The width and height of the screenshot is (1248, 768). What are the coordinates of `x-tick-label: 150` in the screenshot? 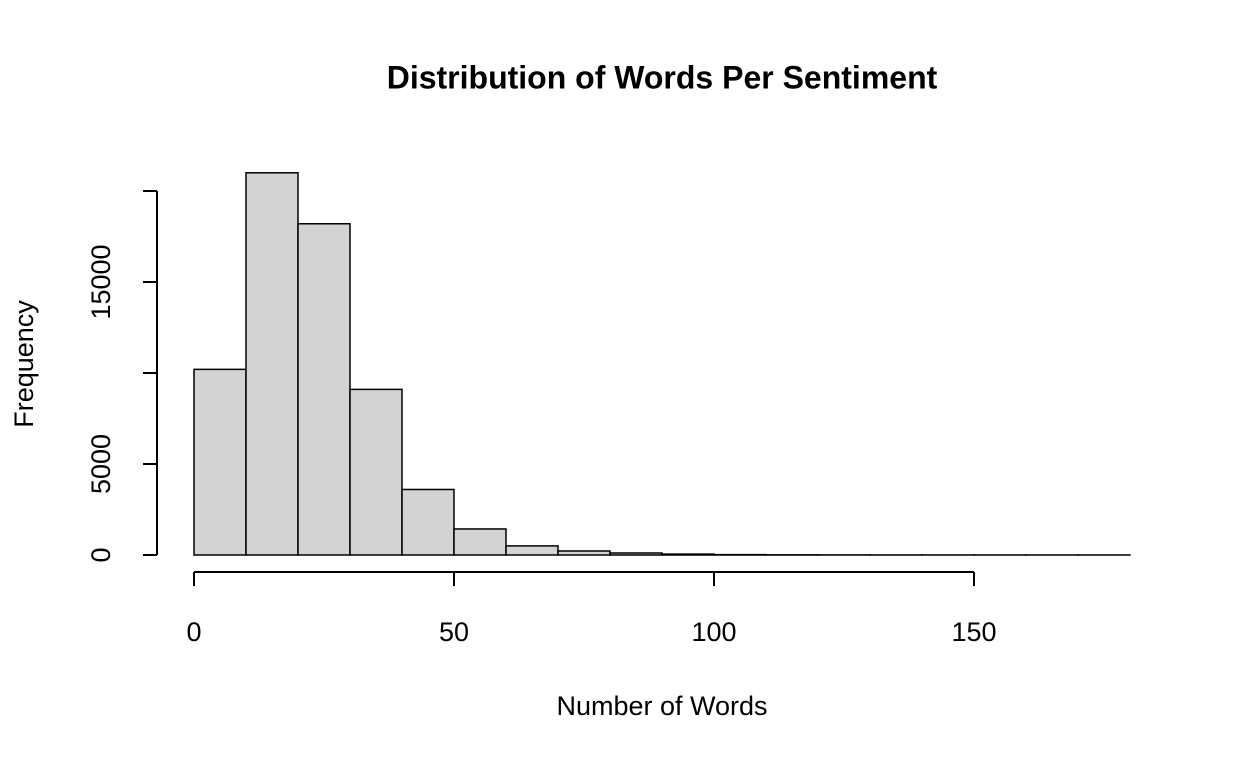 It's located at (973, 632).